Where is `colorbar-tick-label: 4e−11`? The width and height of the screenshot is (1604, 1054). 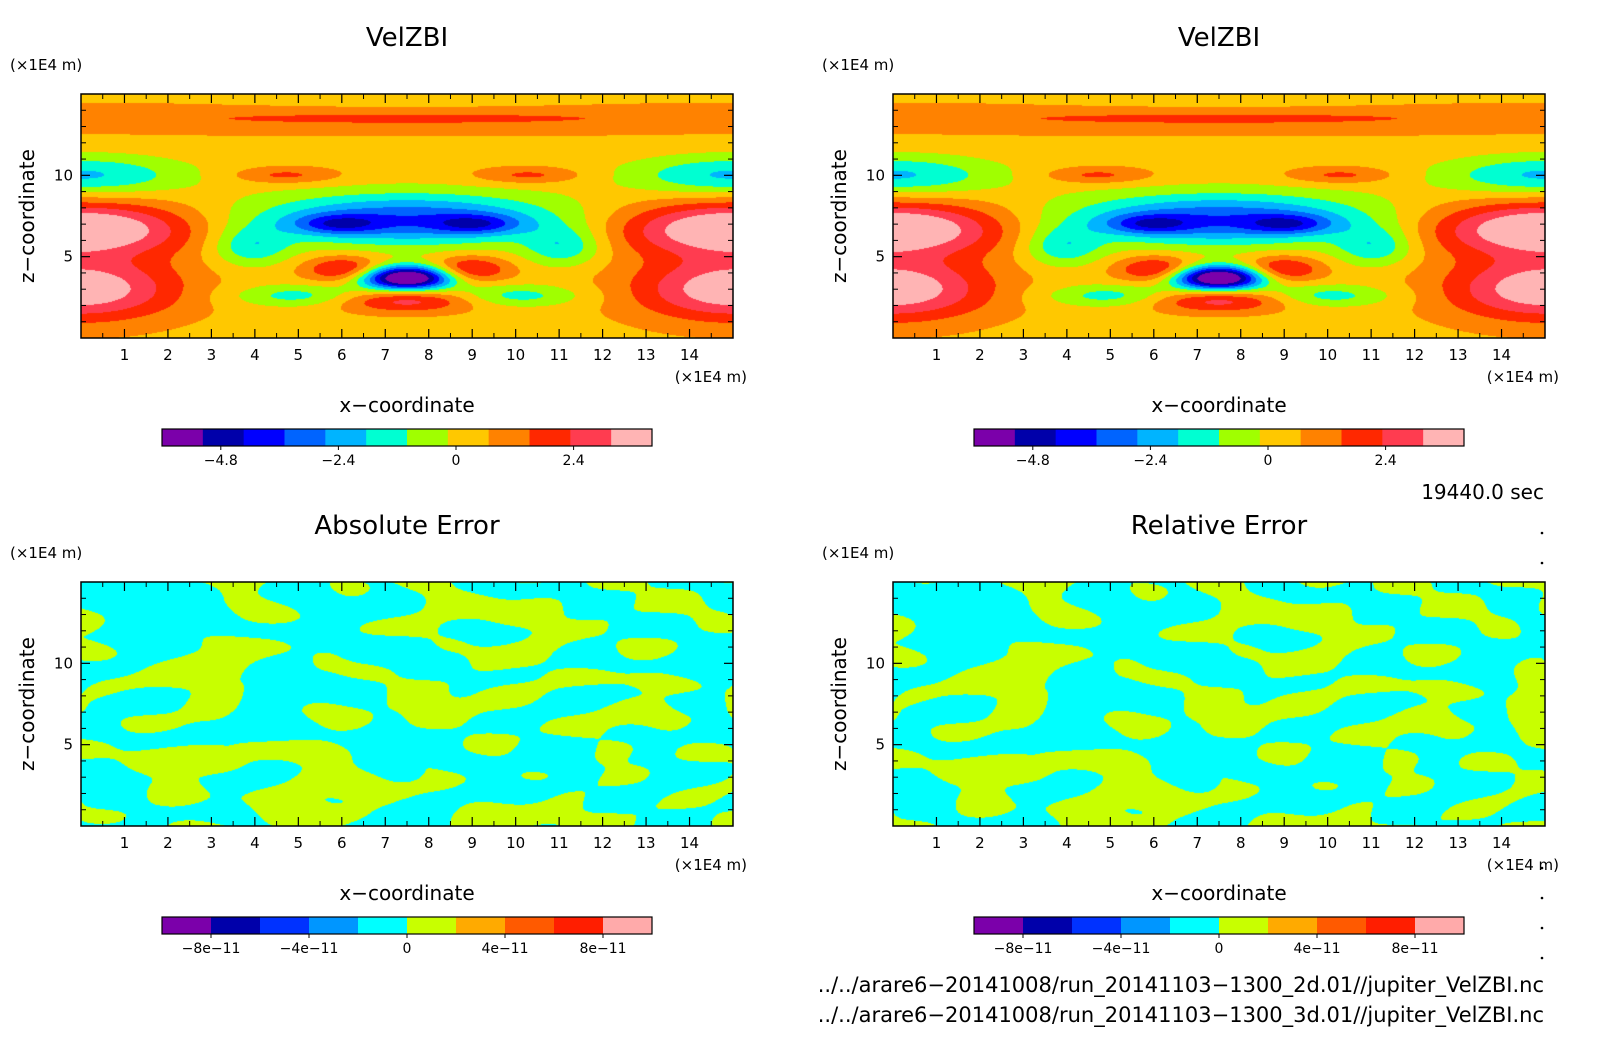 colorbar-tick-label: 4e−11 is located at coordinates (1316, 949).